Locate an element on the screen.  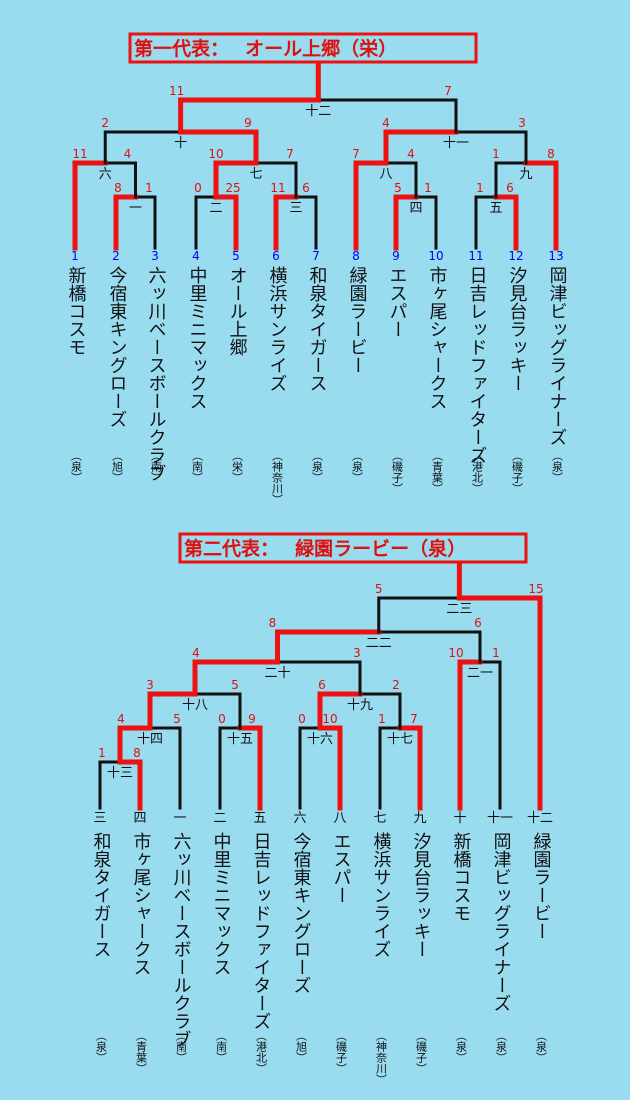
bracket-title: 第一代表： オール上郷（栄） is located at coordinates (265, 48).